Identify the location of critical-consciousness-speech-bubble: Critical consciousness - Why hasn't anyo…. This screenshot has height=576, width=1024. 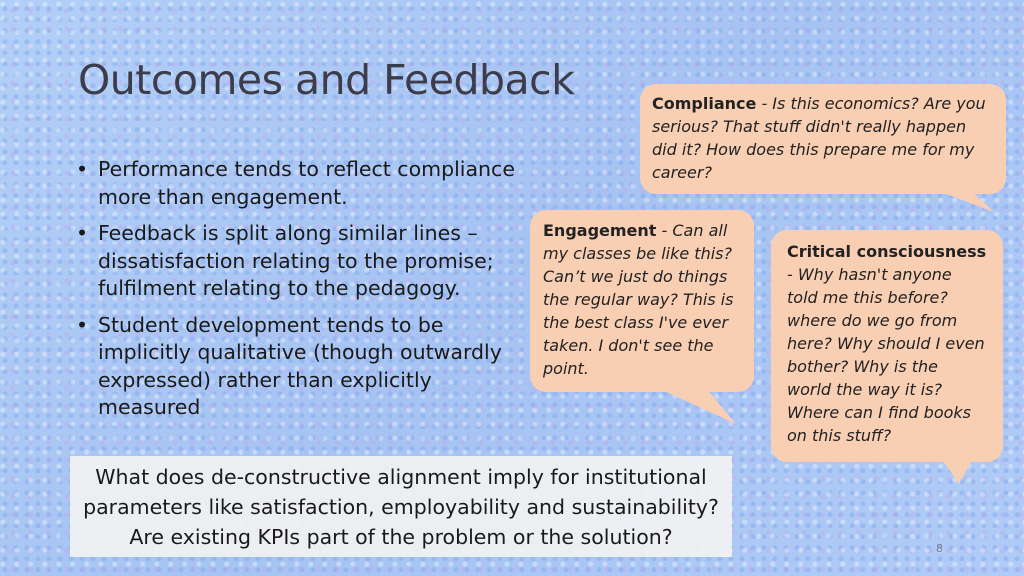
(887, 357).